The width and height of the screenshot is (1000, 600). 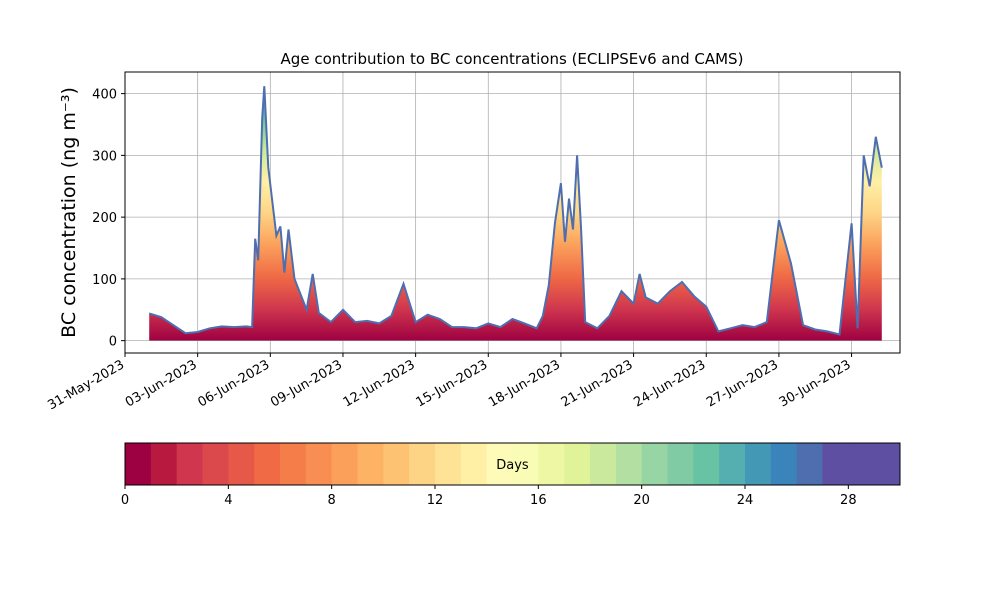 I want to click on x-tick-label: 30-Jun-2023, so click(x=815, y=383).